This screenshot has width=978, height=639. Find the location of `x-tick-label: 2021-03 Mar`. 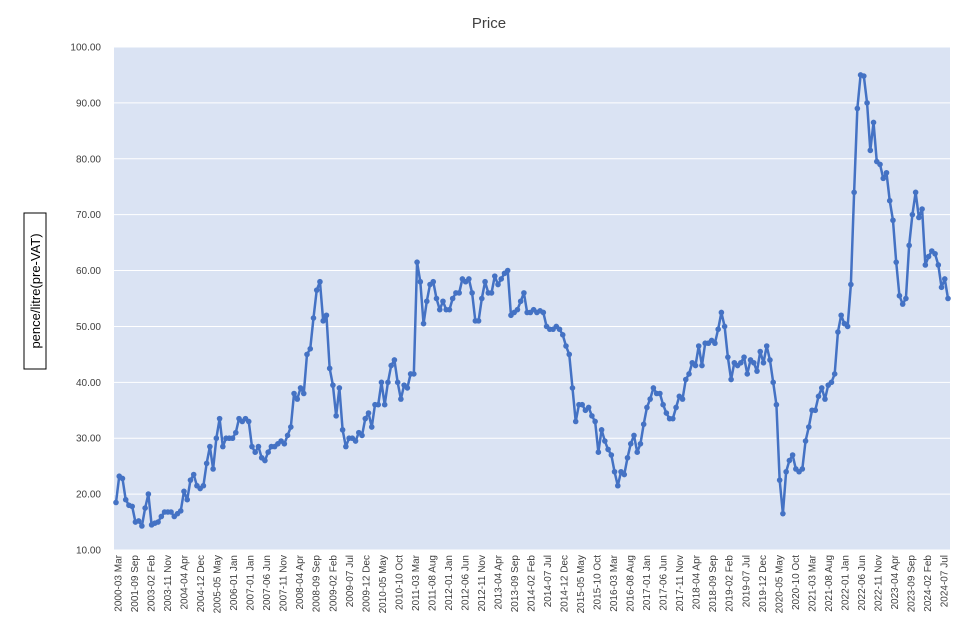

x-tick-label: 2021-03 Mar is located at coordinates (812, 582).